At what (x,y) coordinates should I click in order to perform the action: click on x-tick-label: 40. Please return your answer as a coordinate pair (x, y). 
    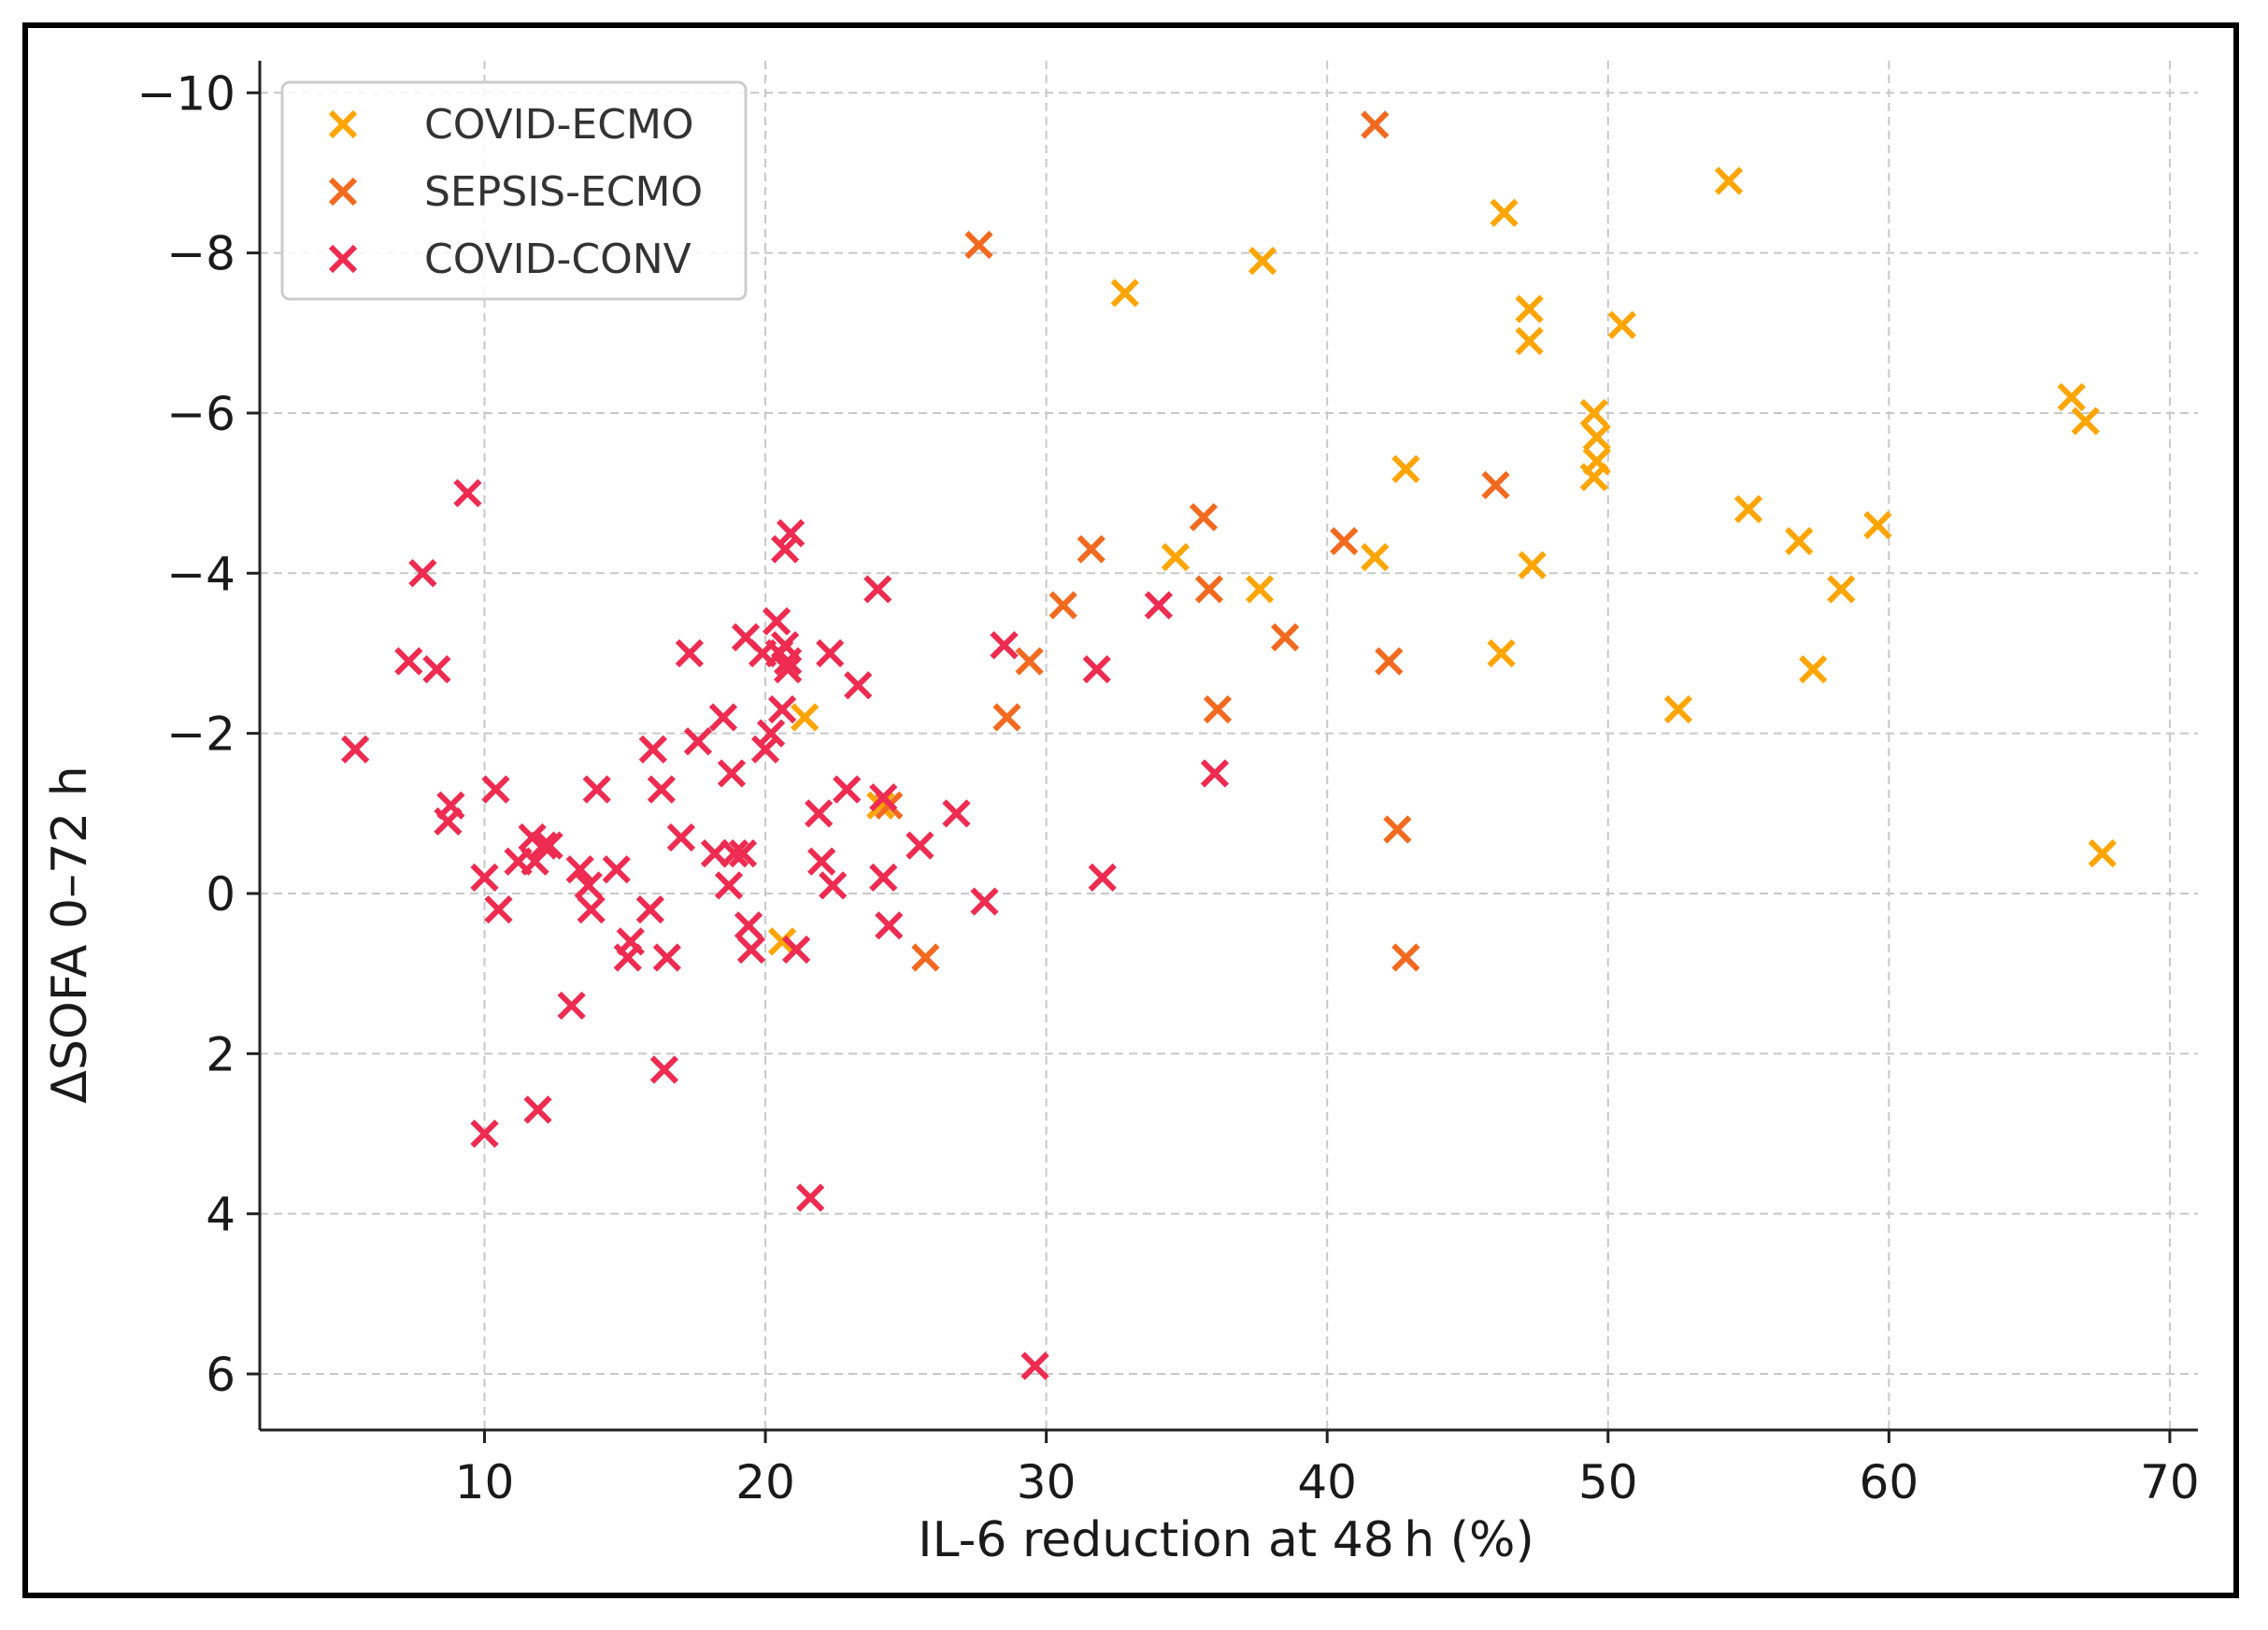
    Looking at the image, I should click on (1327, 1482).